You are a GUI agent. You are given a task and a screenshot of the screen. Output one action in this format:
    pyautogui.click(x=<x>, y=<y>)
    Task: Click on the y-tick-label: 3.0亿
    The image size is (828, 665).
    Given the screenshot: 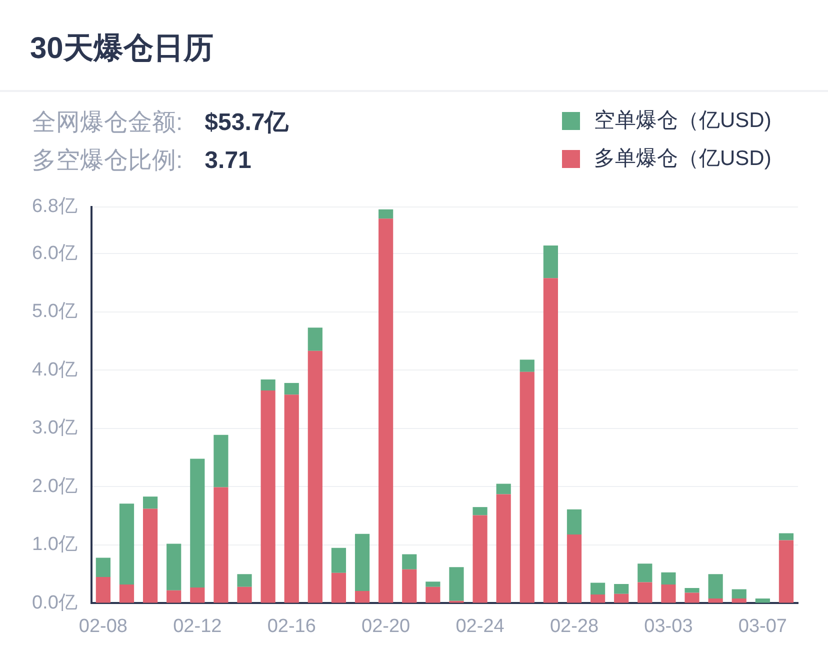 What is the action you would take?
    pyautogui.click(x=55, y=428)
    